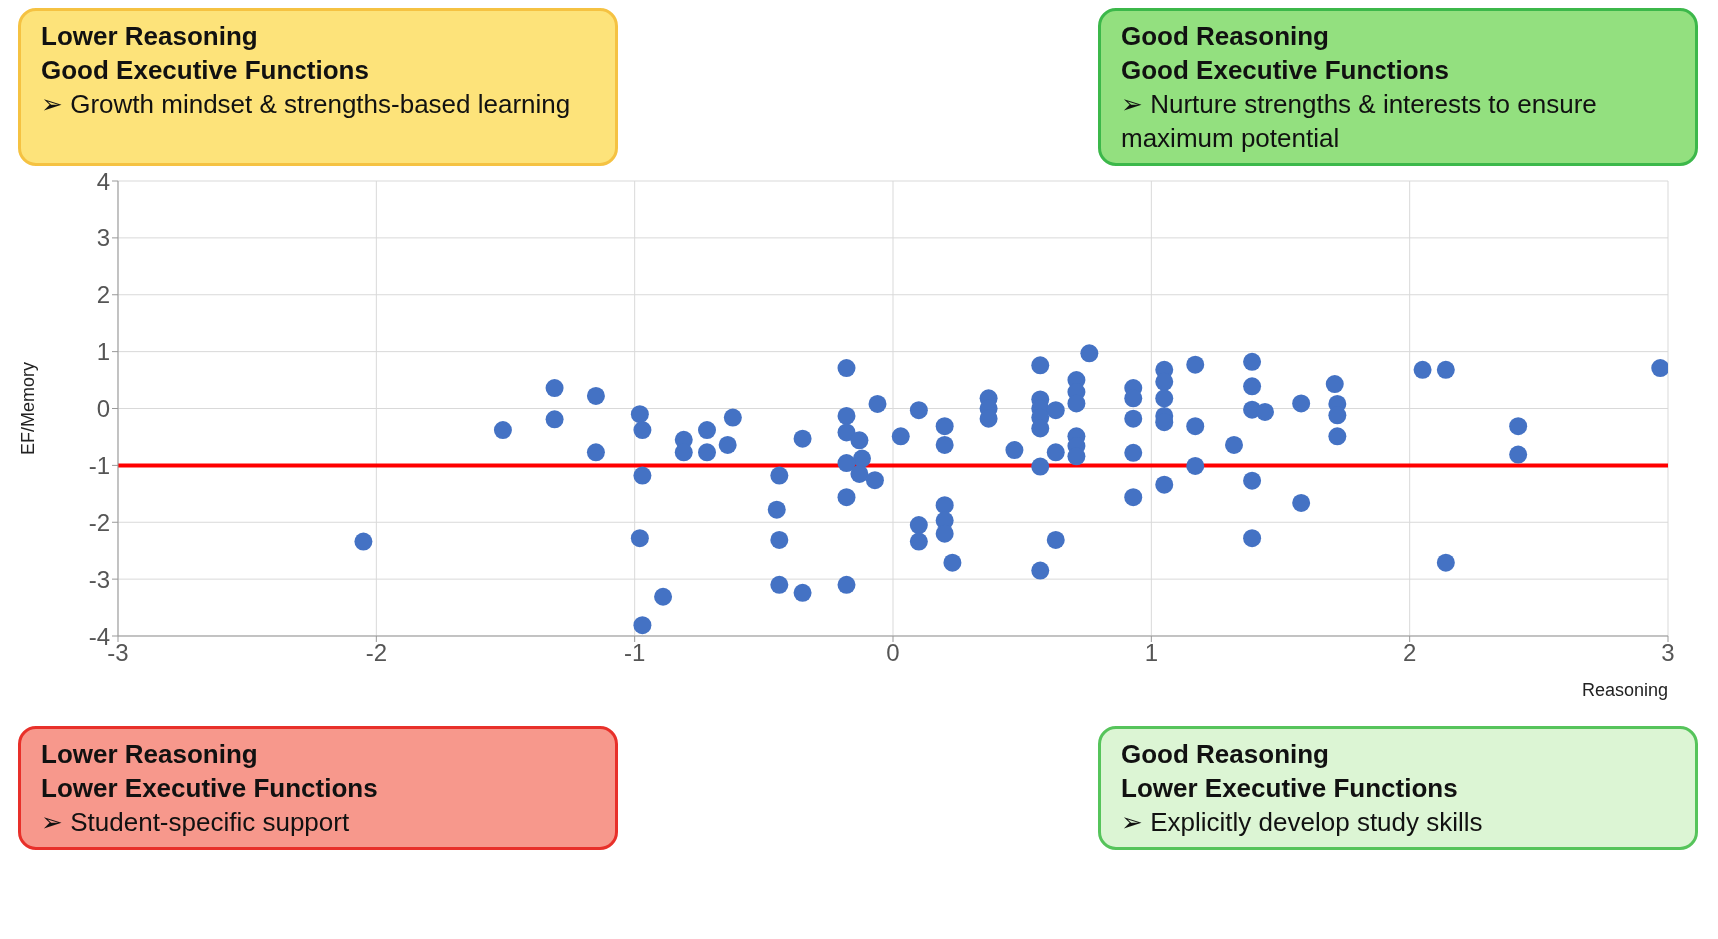 The image size is (1718, 939). I want to click on y-tick-label: 2, so click(103, 295).